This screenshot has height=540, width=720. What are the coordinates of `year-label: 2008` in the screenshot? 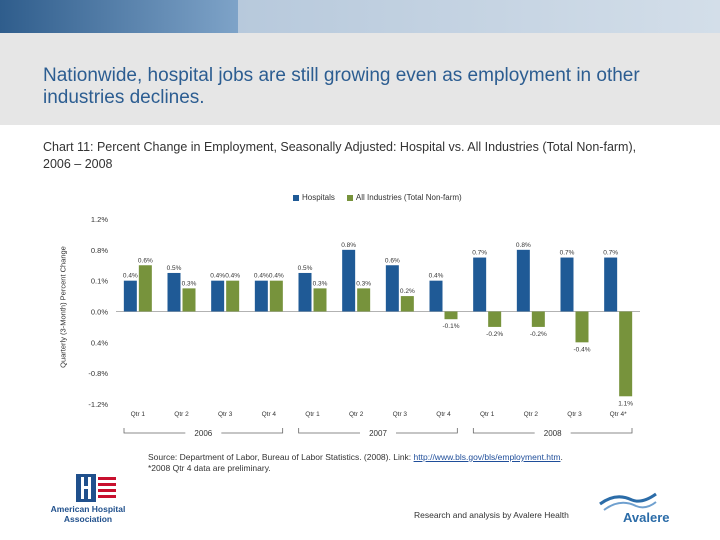 It's located at (553, 433).